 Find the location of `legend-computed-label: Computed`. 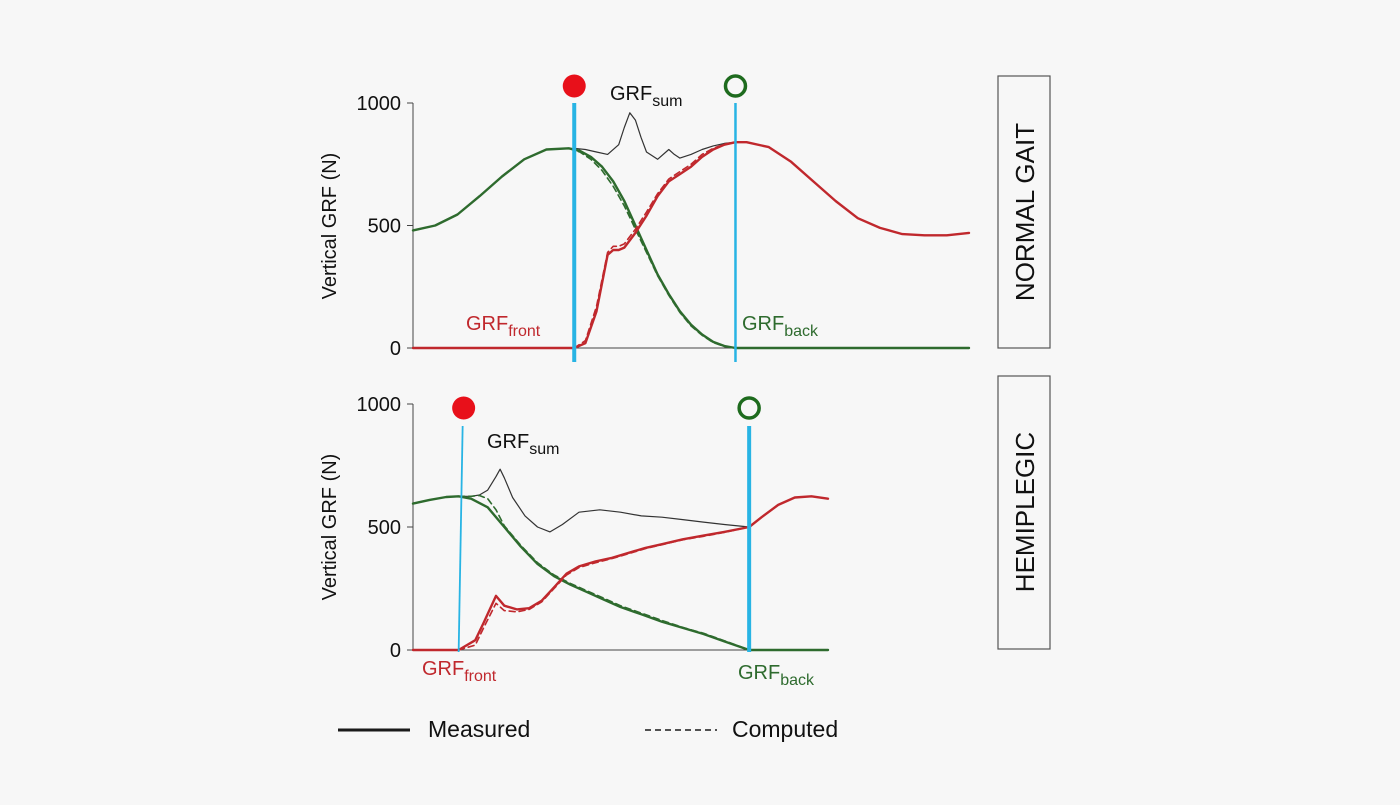

legend-computed-label: Computed is located at coordinates (785, 729).